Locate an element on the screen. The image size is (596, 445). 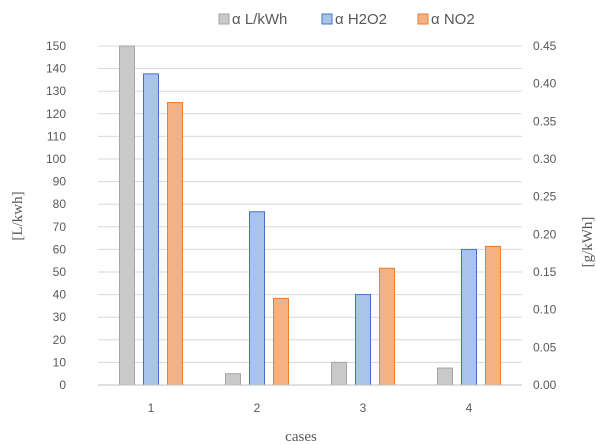
left-y-tick-label: 0 is located at coordinates (62, 385).